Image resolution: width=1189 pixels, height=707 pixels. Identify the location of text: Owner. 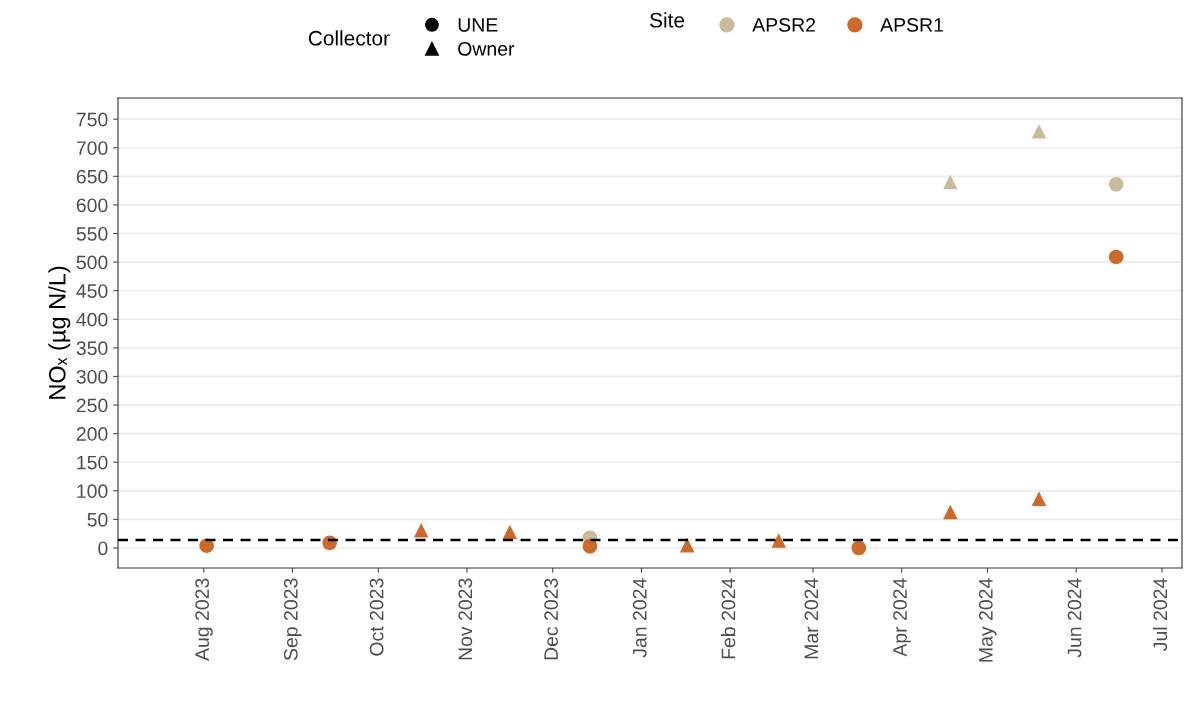
(486, 48).